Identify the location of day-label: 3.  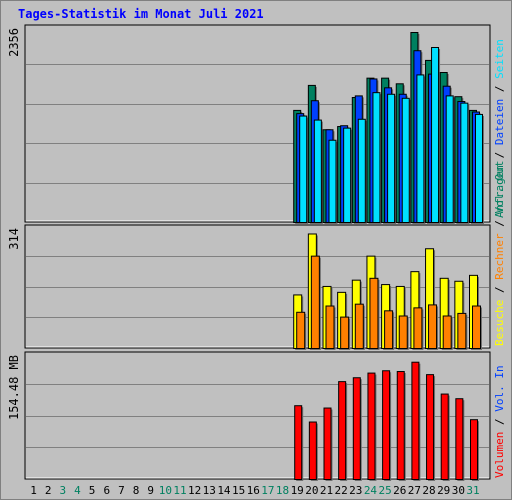
(62, 490).